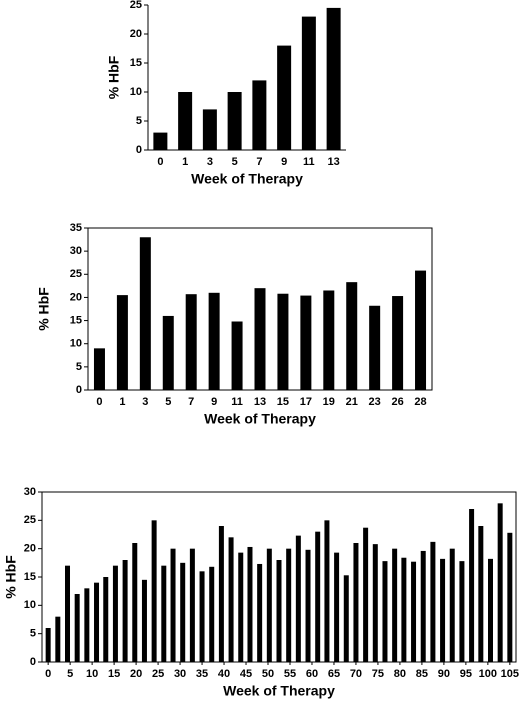 The height and width of the screenshot is (712, 520). What do you see at coordinates (246, 674) in the screenshot?
I see `x-tick-label: 45` at bounding box center [246, 674].